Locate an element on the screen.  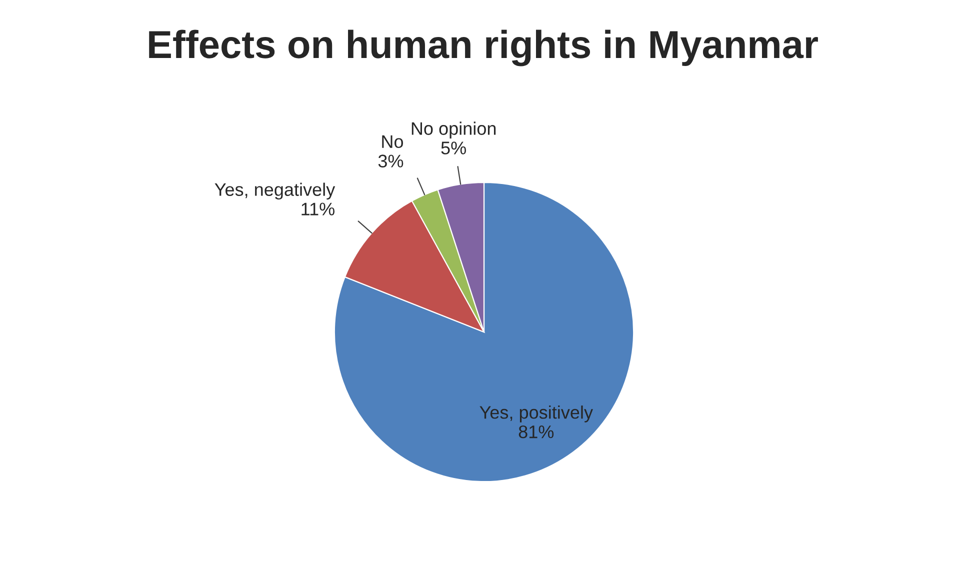
chart-title: Effects on human rights in Myanmar is located at coordinates (483, 48).